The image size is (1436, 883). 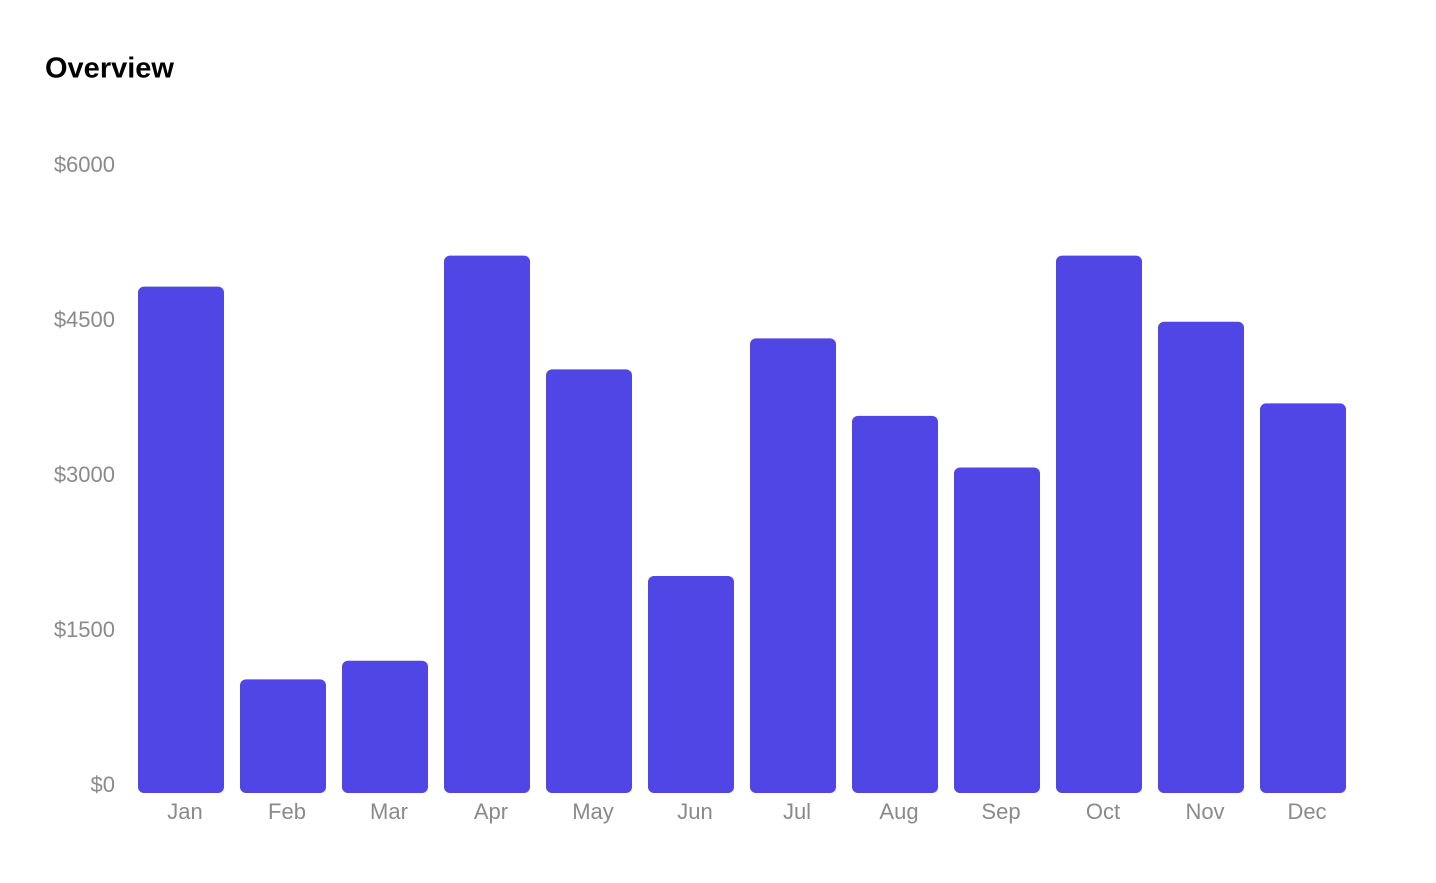 I want to click on x-tick-label: Nov, so click(x=1204, y=811).